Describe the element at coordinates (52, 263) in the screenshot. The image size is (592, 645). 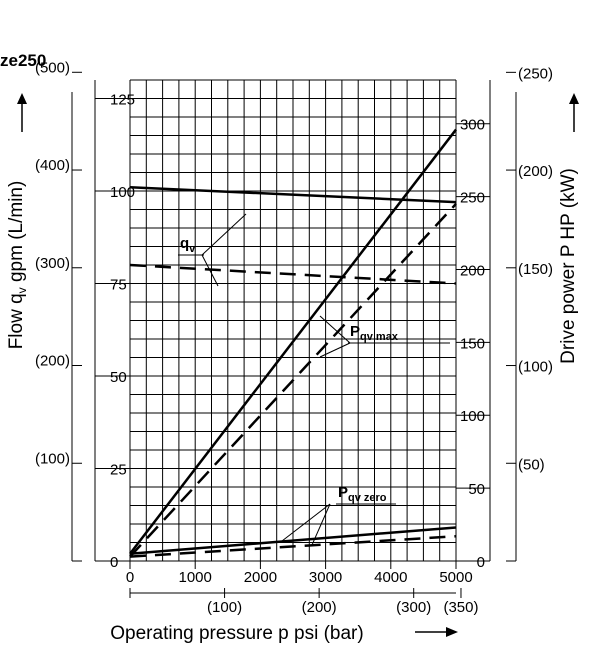
I see `y-tick-label-lmin: (300)` at that location.